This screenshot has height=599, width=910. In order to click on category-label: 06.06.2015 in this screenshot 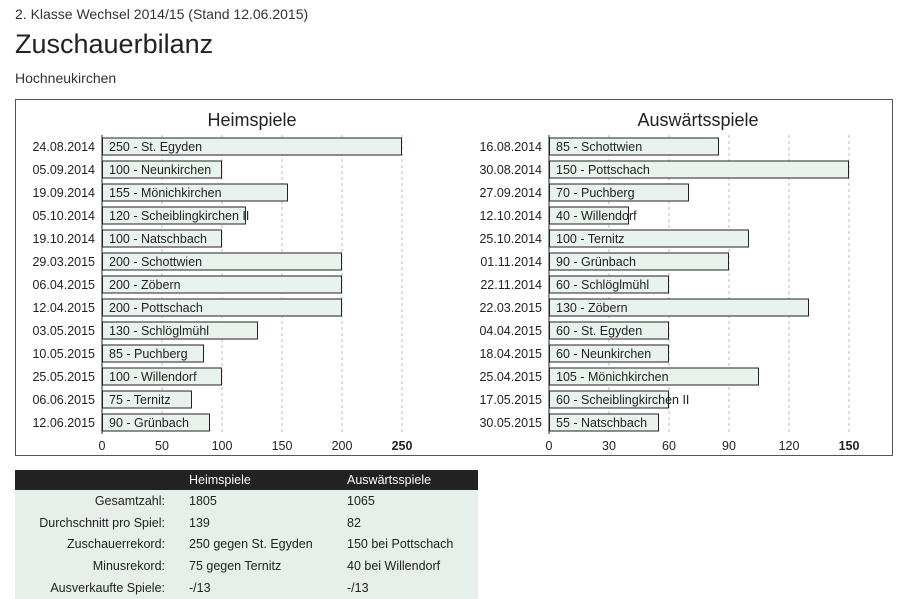, I will do `click(63, 400)`.